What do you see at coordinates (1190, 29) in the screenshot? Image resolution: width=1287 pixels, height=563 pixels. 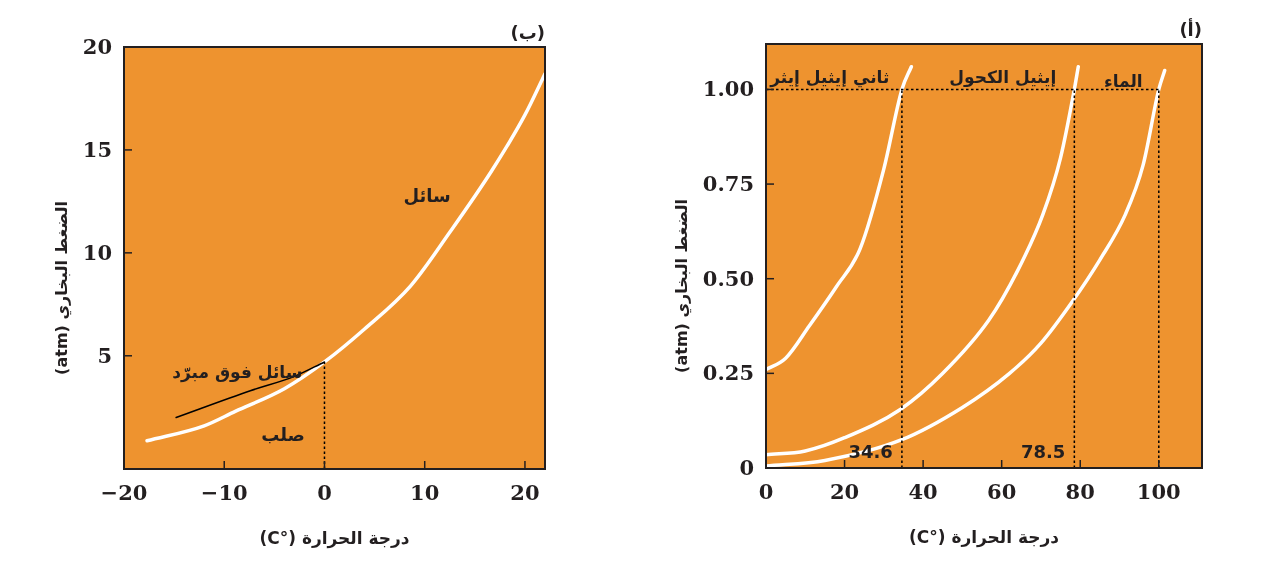 I see `chart-title: (أ)` at bounding box center [1190, 29].